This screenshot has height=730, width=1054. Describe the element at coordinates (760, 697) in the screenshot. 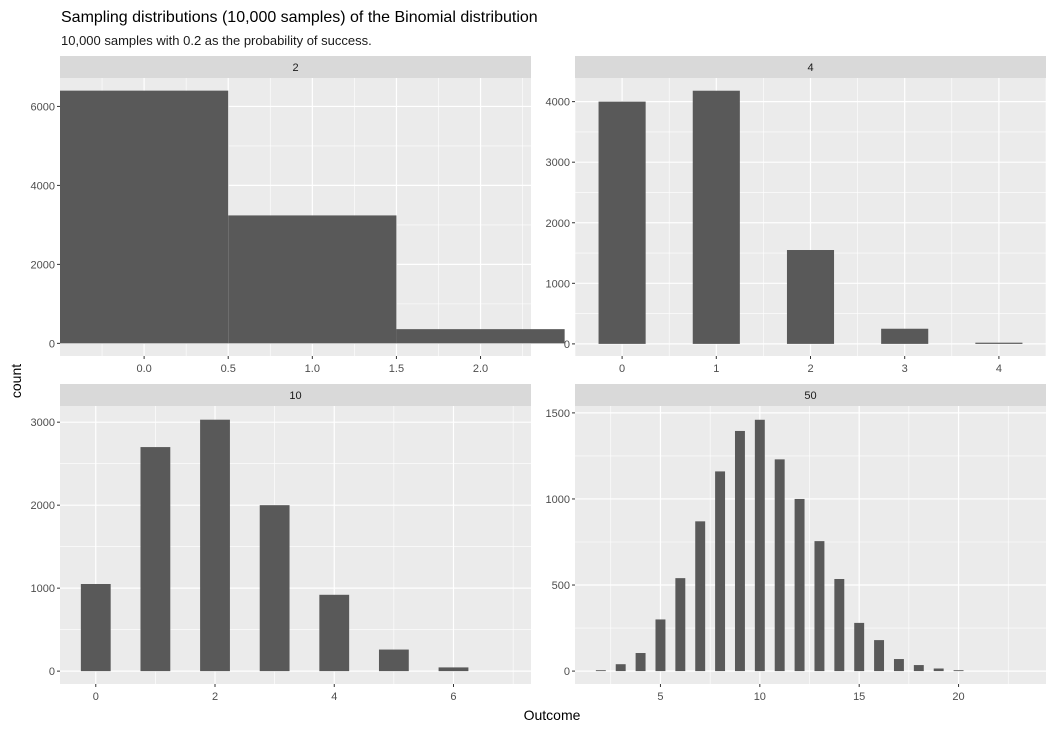

I see `x-tick-label: 10` at that location.